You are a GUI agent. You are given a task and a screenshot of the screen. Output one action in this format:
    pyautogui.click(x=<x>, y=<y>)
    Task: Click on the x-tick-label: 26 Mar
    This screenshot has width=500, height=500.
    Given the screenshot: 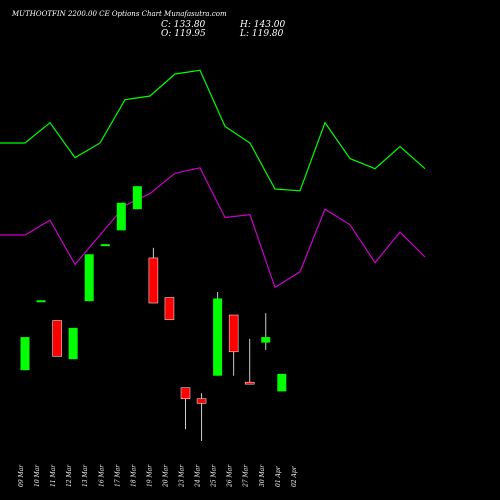 What is the action you would take?
    pyautogui.click(x=230, y=476)
    